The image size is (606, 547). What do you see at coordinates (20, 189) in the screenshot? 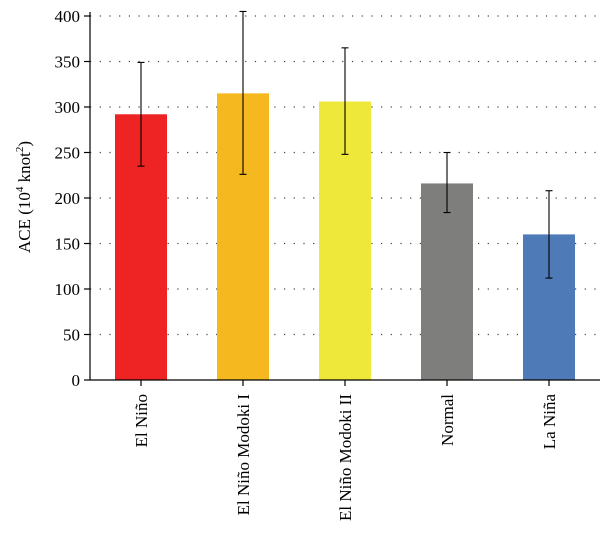
I see `y-axis-title-sup1: 4` at bounding box center [20, 189].